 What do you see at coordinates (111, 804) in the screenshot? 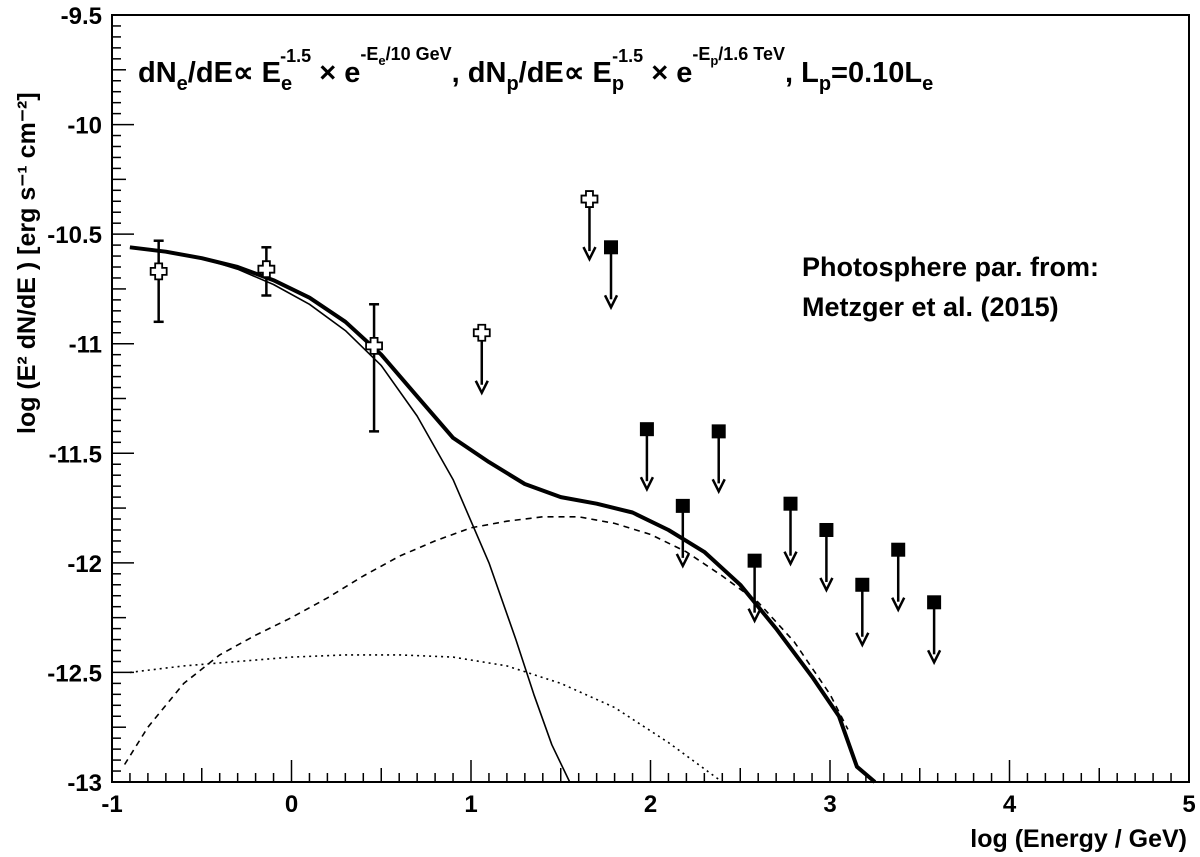
I see `x-tick-label: -1` at bounding box center [111, 804].